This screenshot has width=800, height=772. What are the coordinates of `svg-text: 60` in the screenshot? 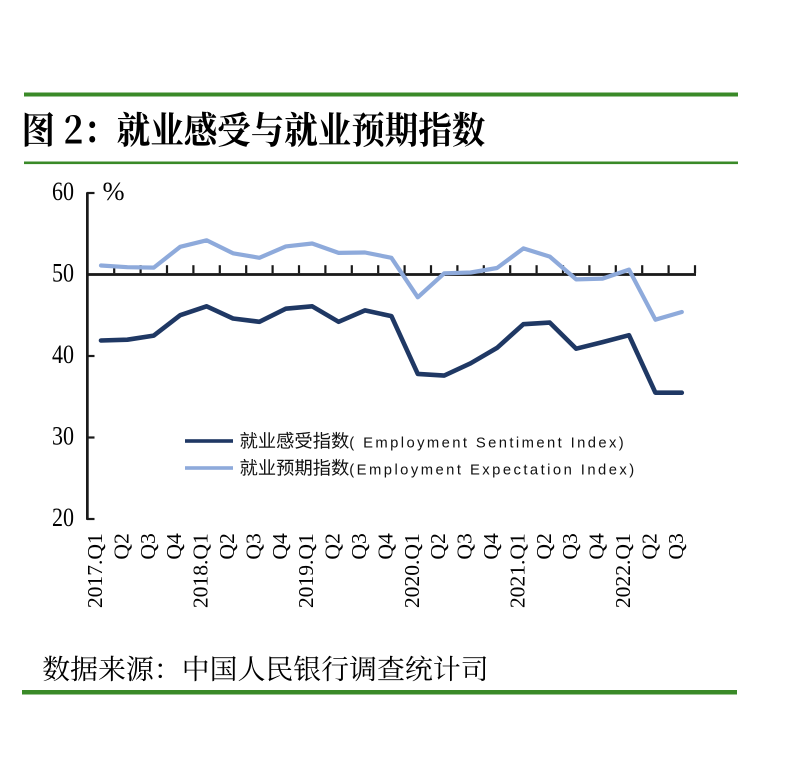 It's located at (63, 193).